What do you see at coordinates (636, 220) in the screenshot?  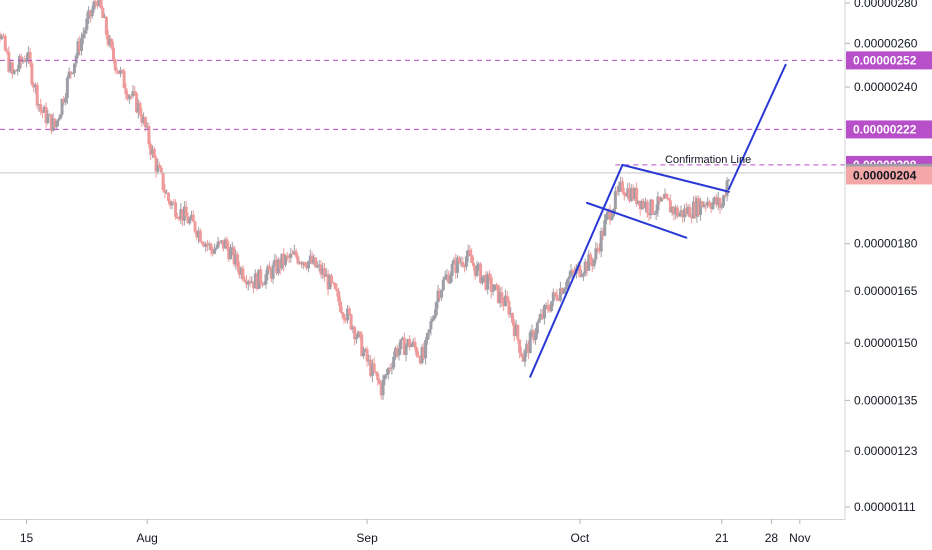 I see `trendline-flag-bottom` at bounding box center [636, 220].